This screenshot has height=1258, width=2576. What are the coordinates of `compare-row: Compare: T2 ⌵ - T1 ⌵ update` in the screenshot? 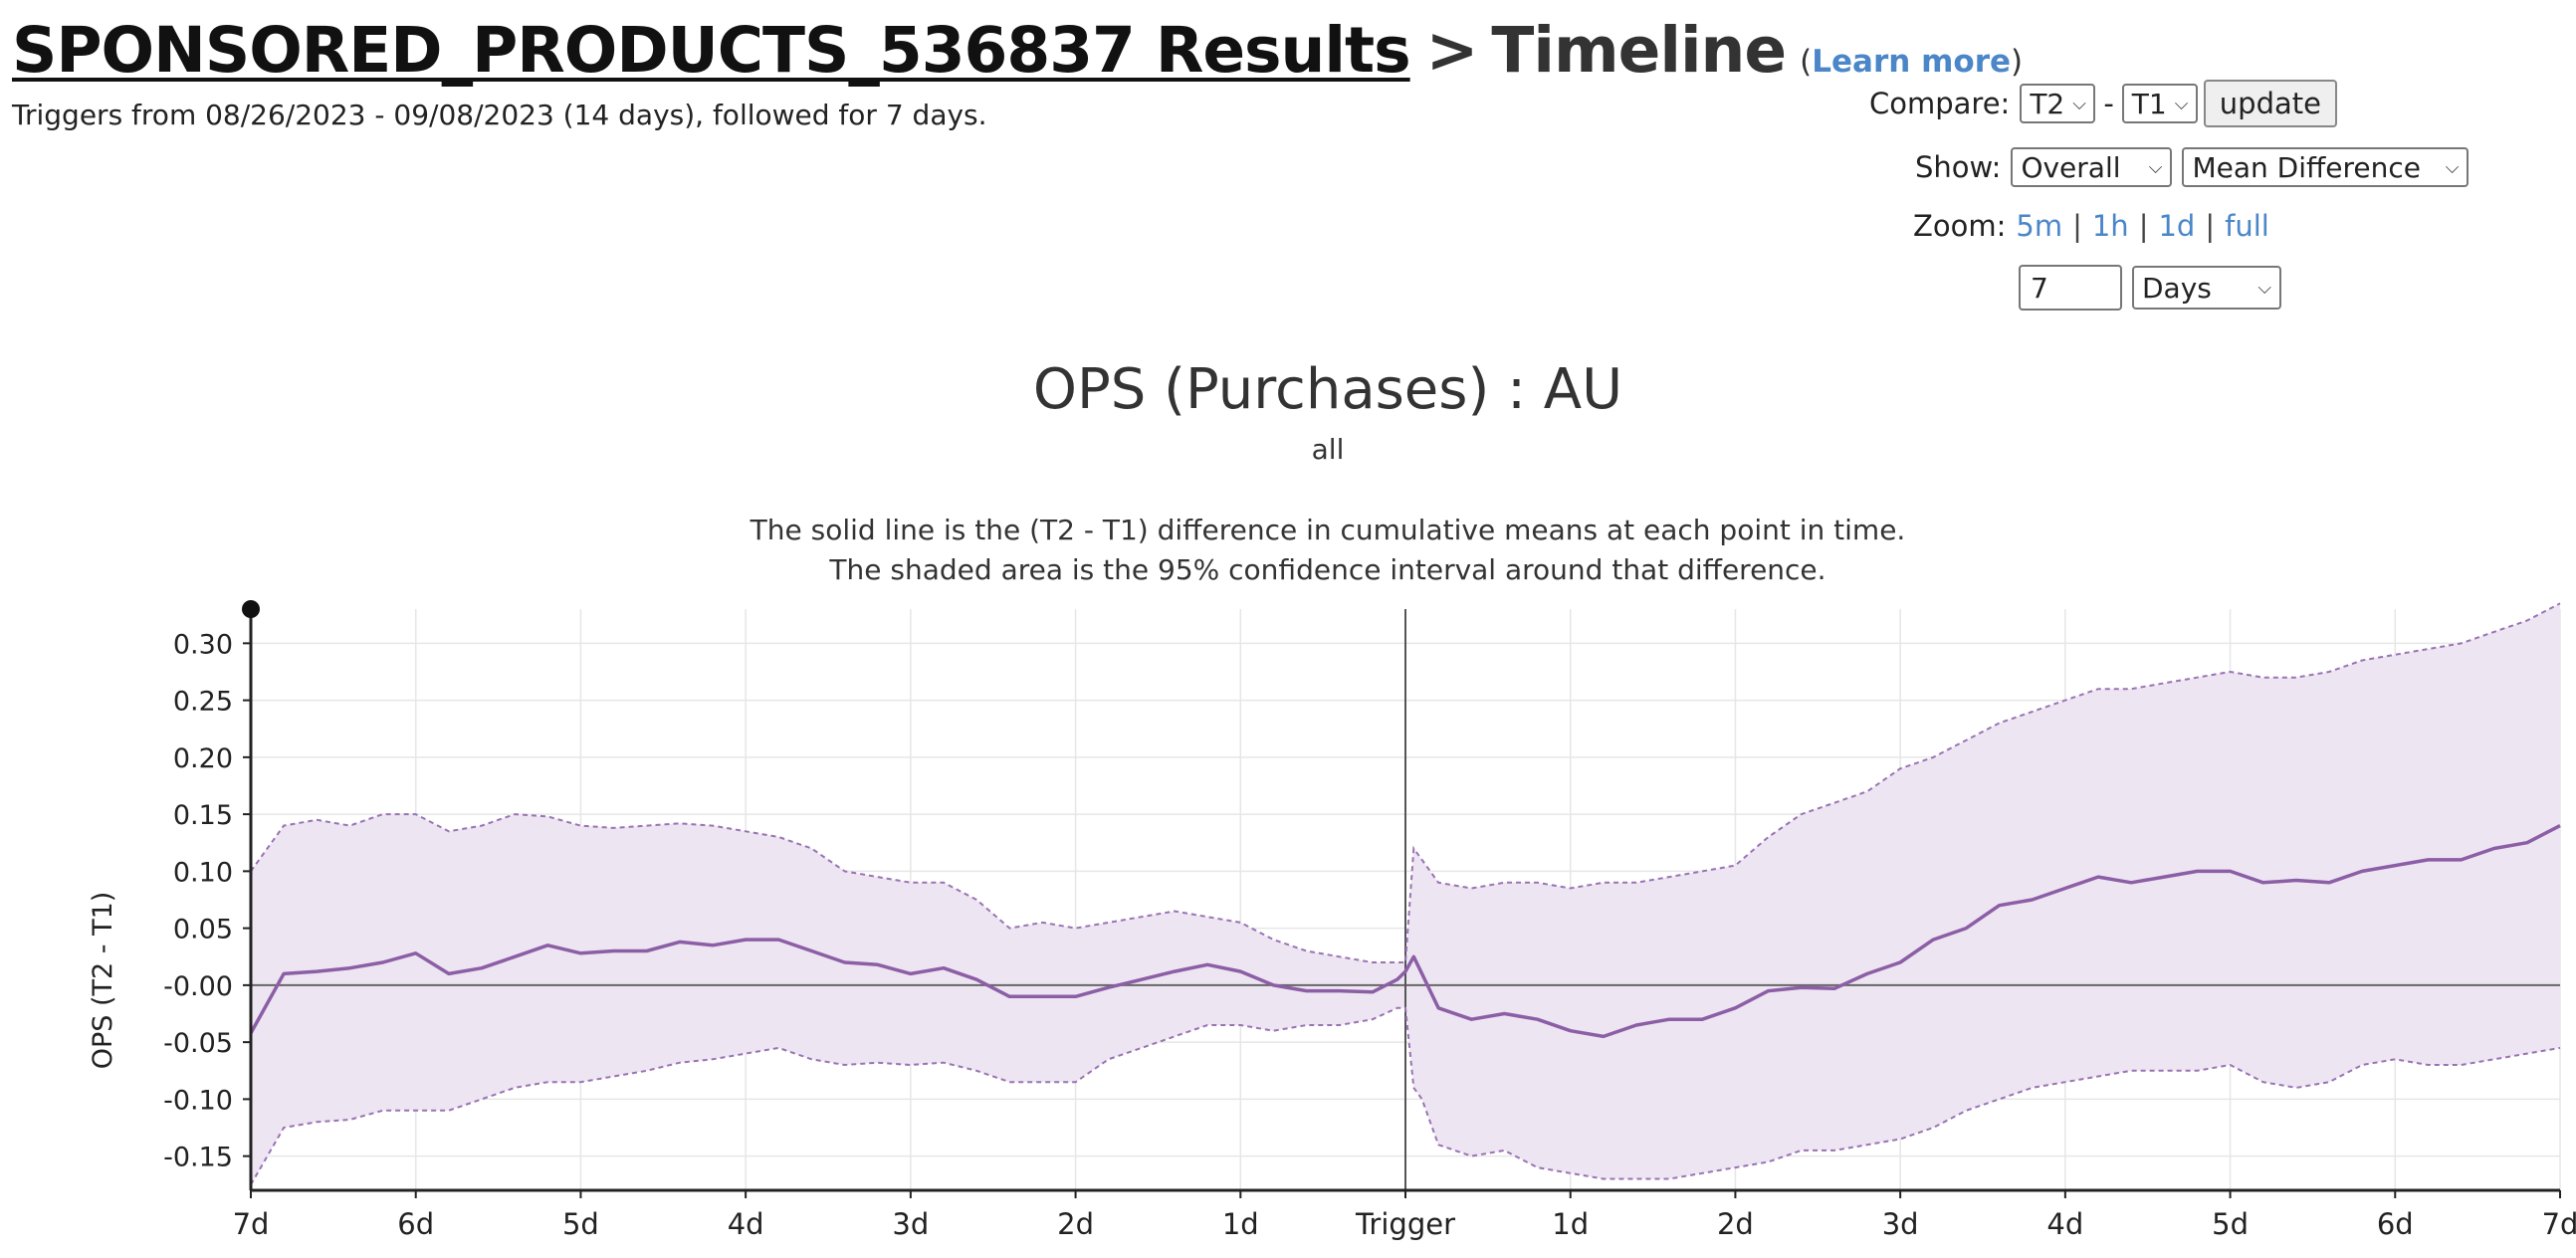 It's located at (2103, 103).